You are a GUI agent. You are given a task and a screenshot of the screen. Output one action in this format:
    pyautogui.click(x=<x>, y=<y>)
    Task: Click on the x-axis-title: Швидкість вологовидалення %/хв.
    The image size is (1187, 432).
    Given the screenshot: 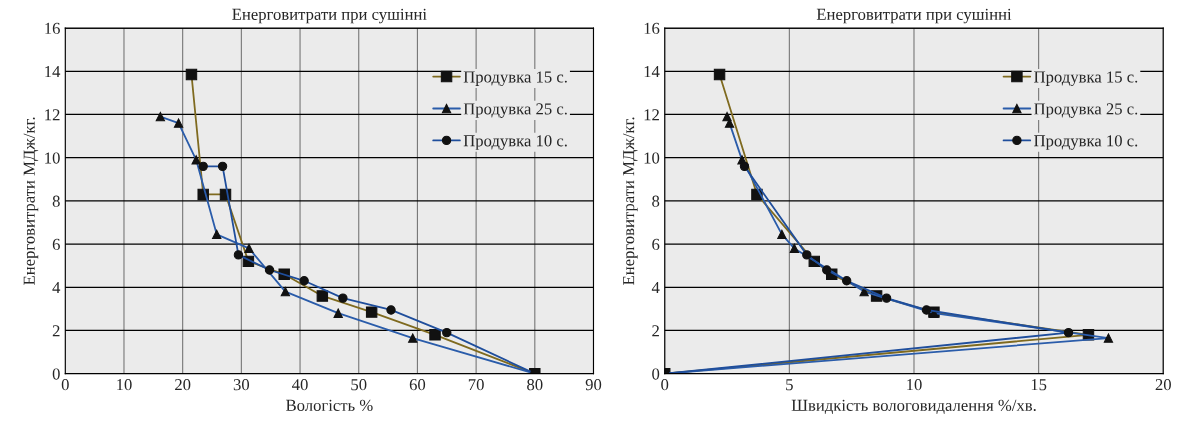 What is the action you would take?
    pyautogui.click(x=913, y=406)
    